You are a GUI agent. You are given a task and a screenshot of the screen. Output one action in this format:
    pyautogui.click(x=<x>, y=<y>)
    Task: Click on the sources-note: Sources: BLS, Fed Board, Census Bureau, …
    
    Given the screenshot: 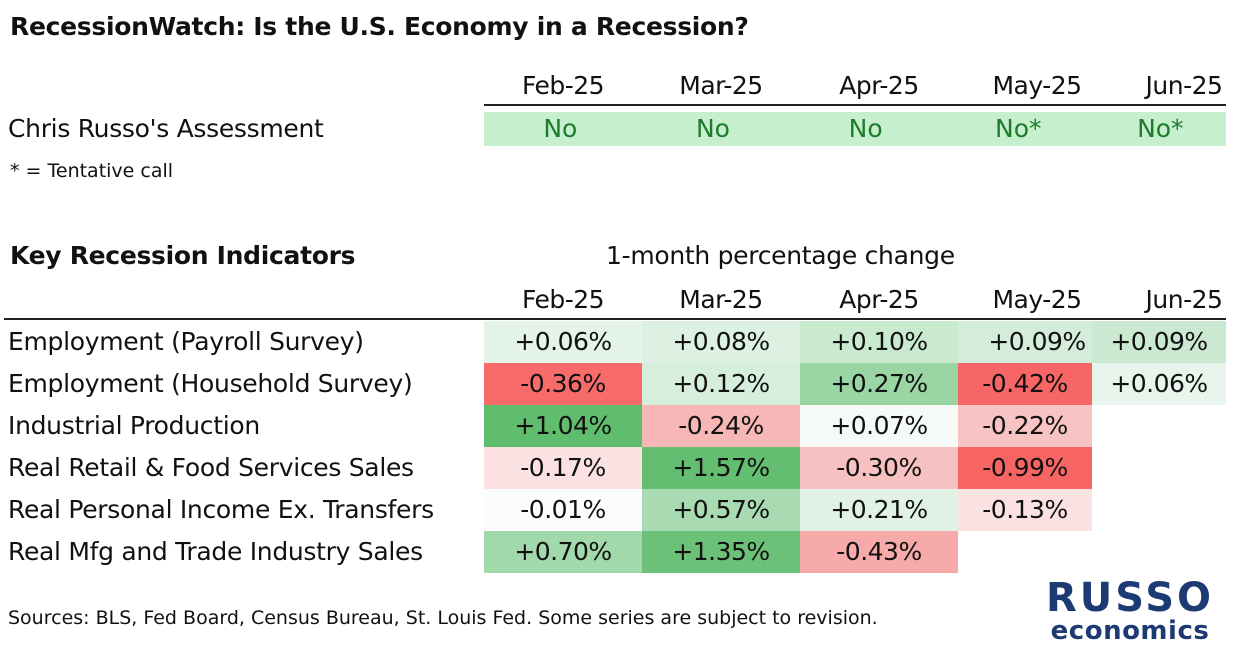 What is the action you would take?
    pyautogui.click(x=443, y=618)
    